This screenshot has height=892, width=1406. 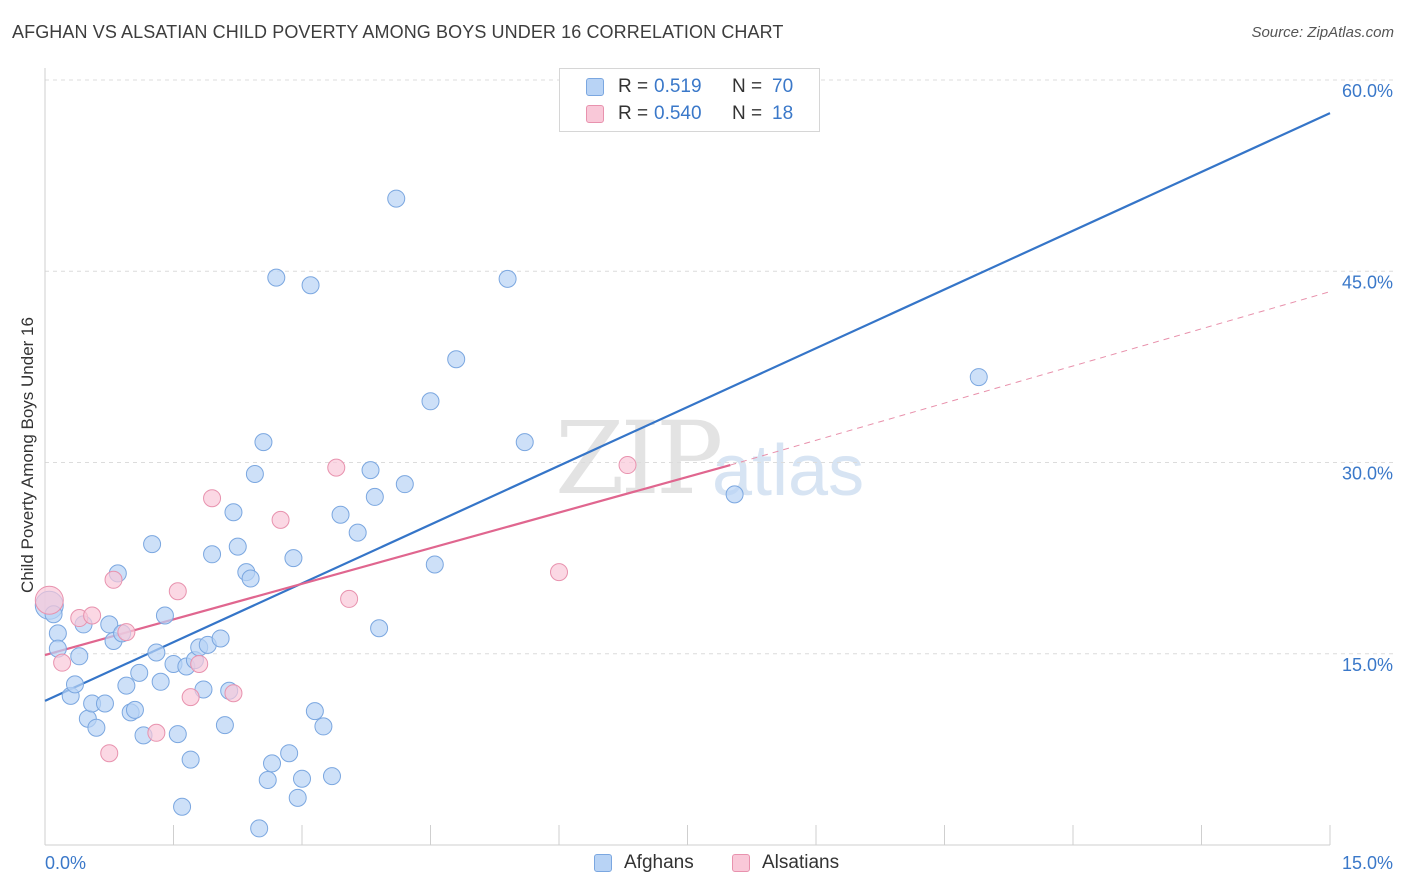 I want to click on x-tick-label: 15.0%, so click(x=1367, y=863).